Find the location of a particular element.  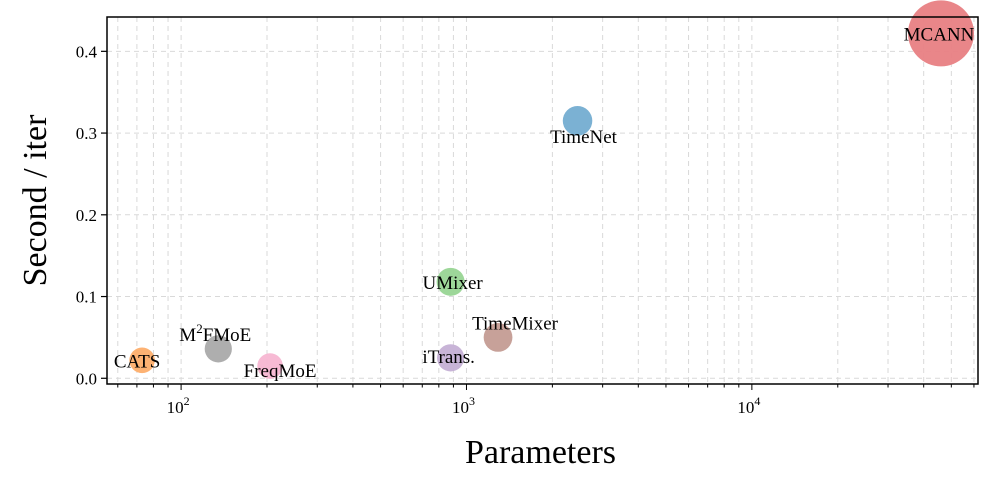

point-label: CATS is located at coordinates (137, 361).